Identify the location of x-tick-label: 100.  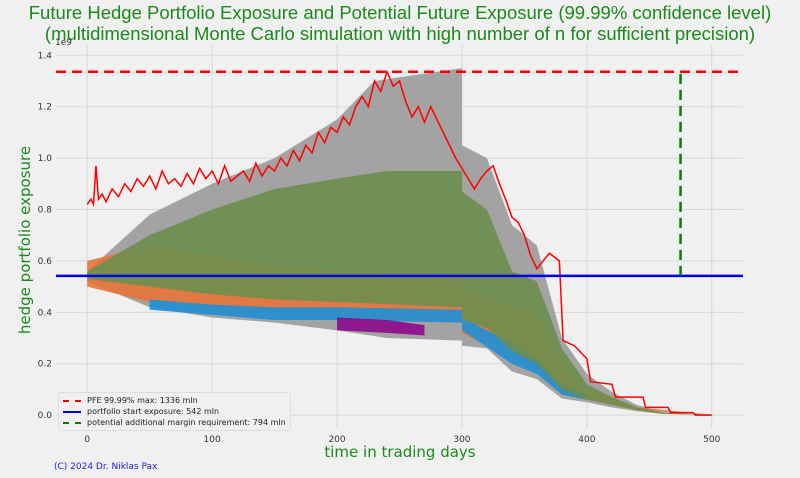
(212, 440).